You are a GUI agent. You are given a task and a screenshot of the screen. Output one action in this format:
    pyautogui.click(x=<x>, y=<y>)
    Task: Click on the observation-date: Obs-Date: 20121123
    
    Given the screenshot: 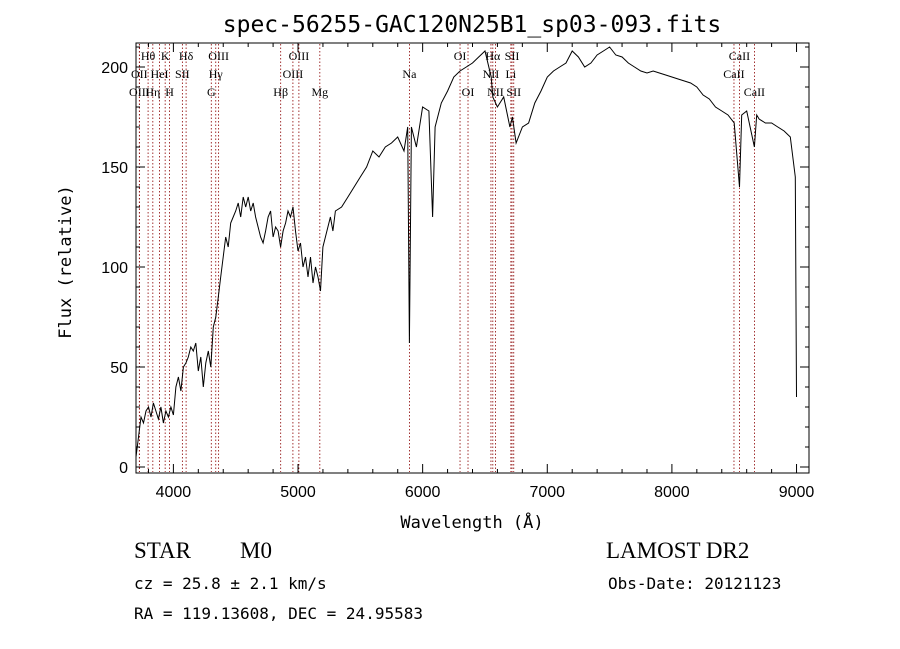 What is the action you would take?
    pyautogui.click(x=695, y=583)
    